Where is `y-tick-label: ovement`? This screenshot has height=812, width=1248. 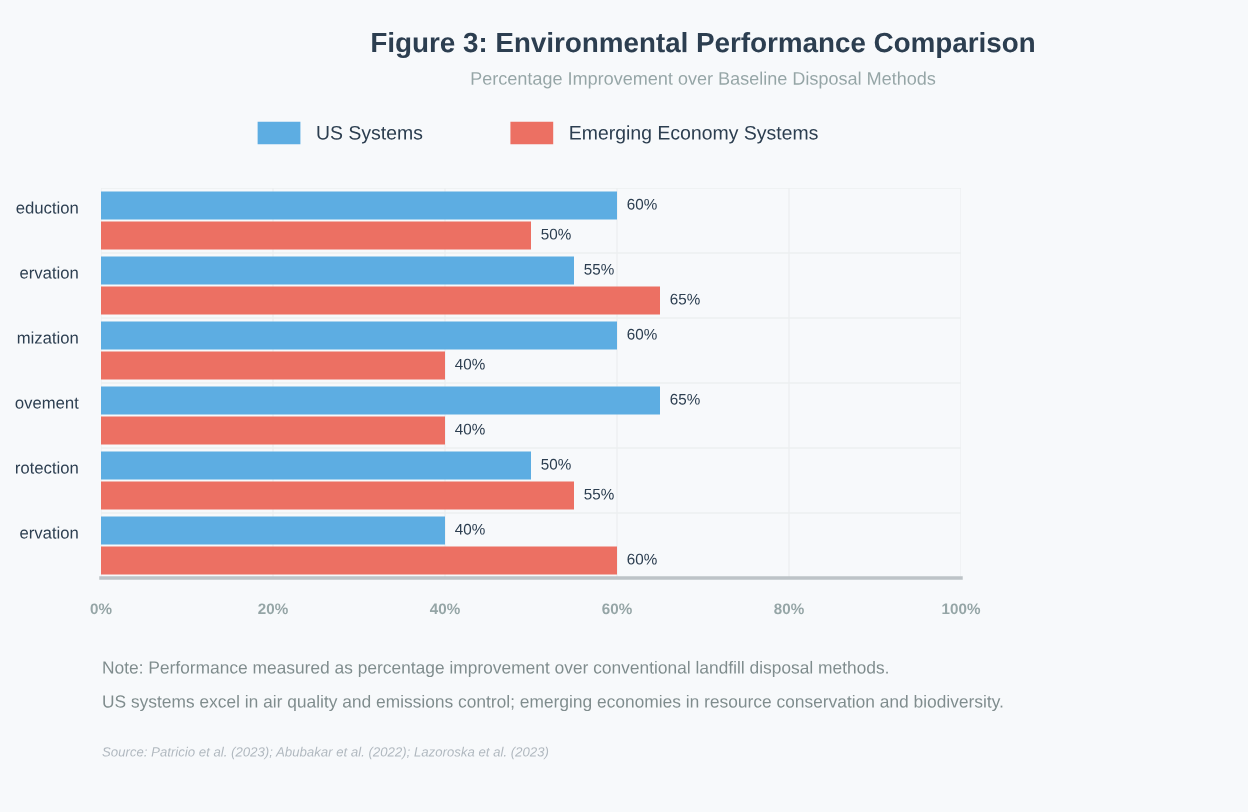
y-tick-label: ovement is located at coordinates (47, 403).